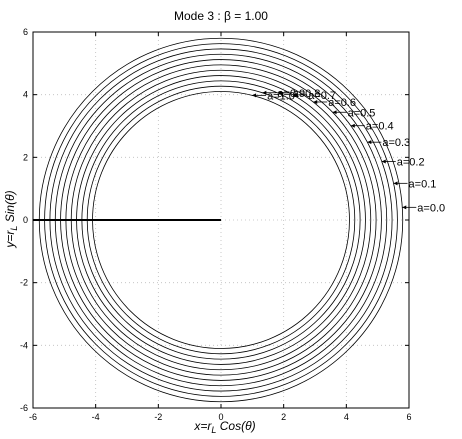 This screenshot has width=462, height=439. I want to click on y-tick-label: 2, so click(25, 157).